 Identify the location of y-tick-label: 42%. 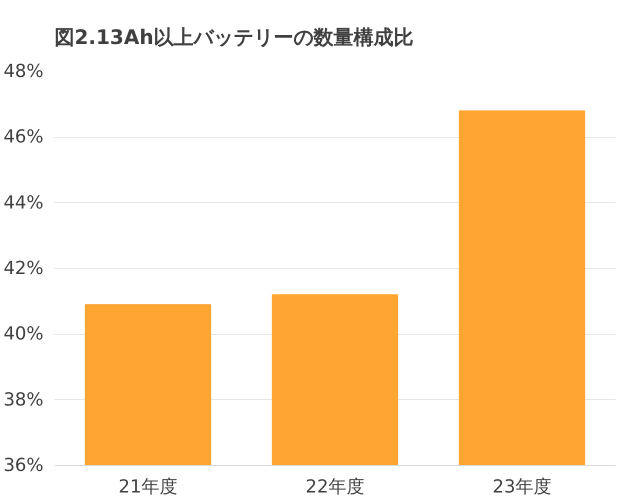
(23, 268).